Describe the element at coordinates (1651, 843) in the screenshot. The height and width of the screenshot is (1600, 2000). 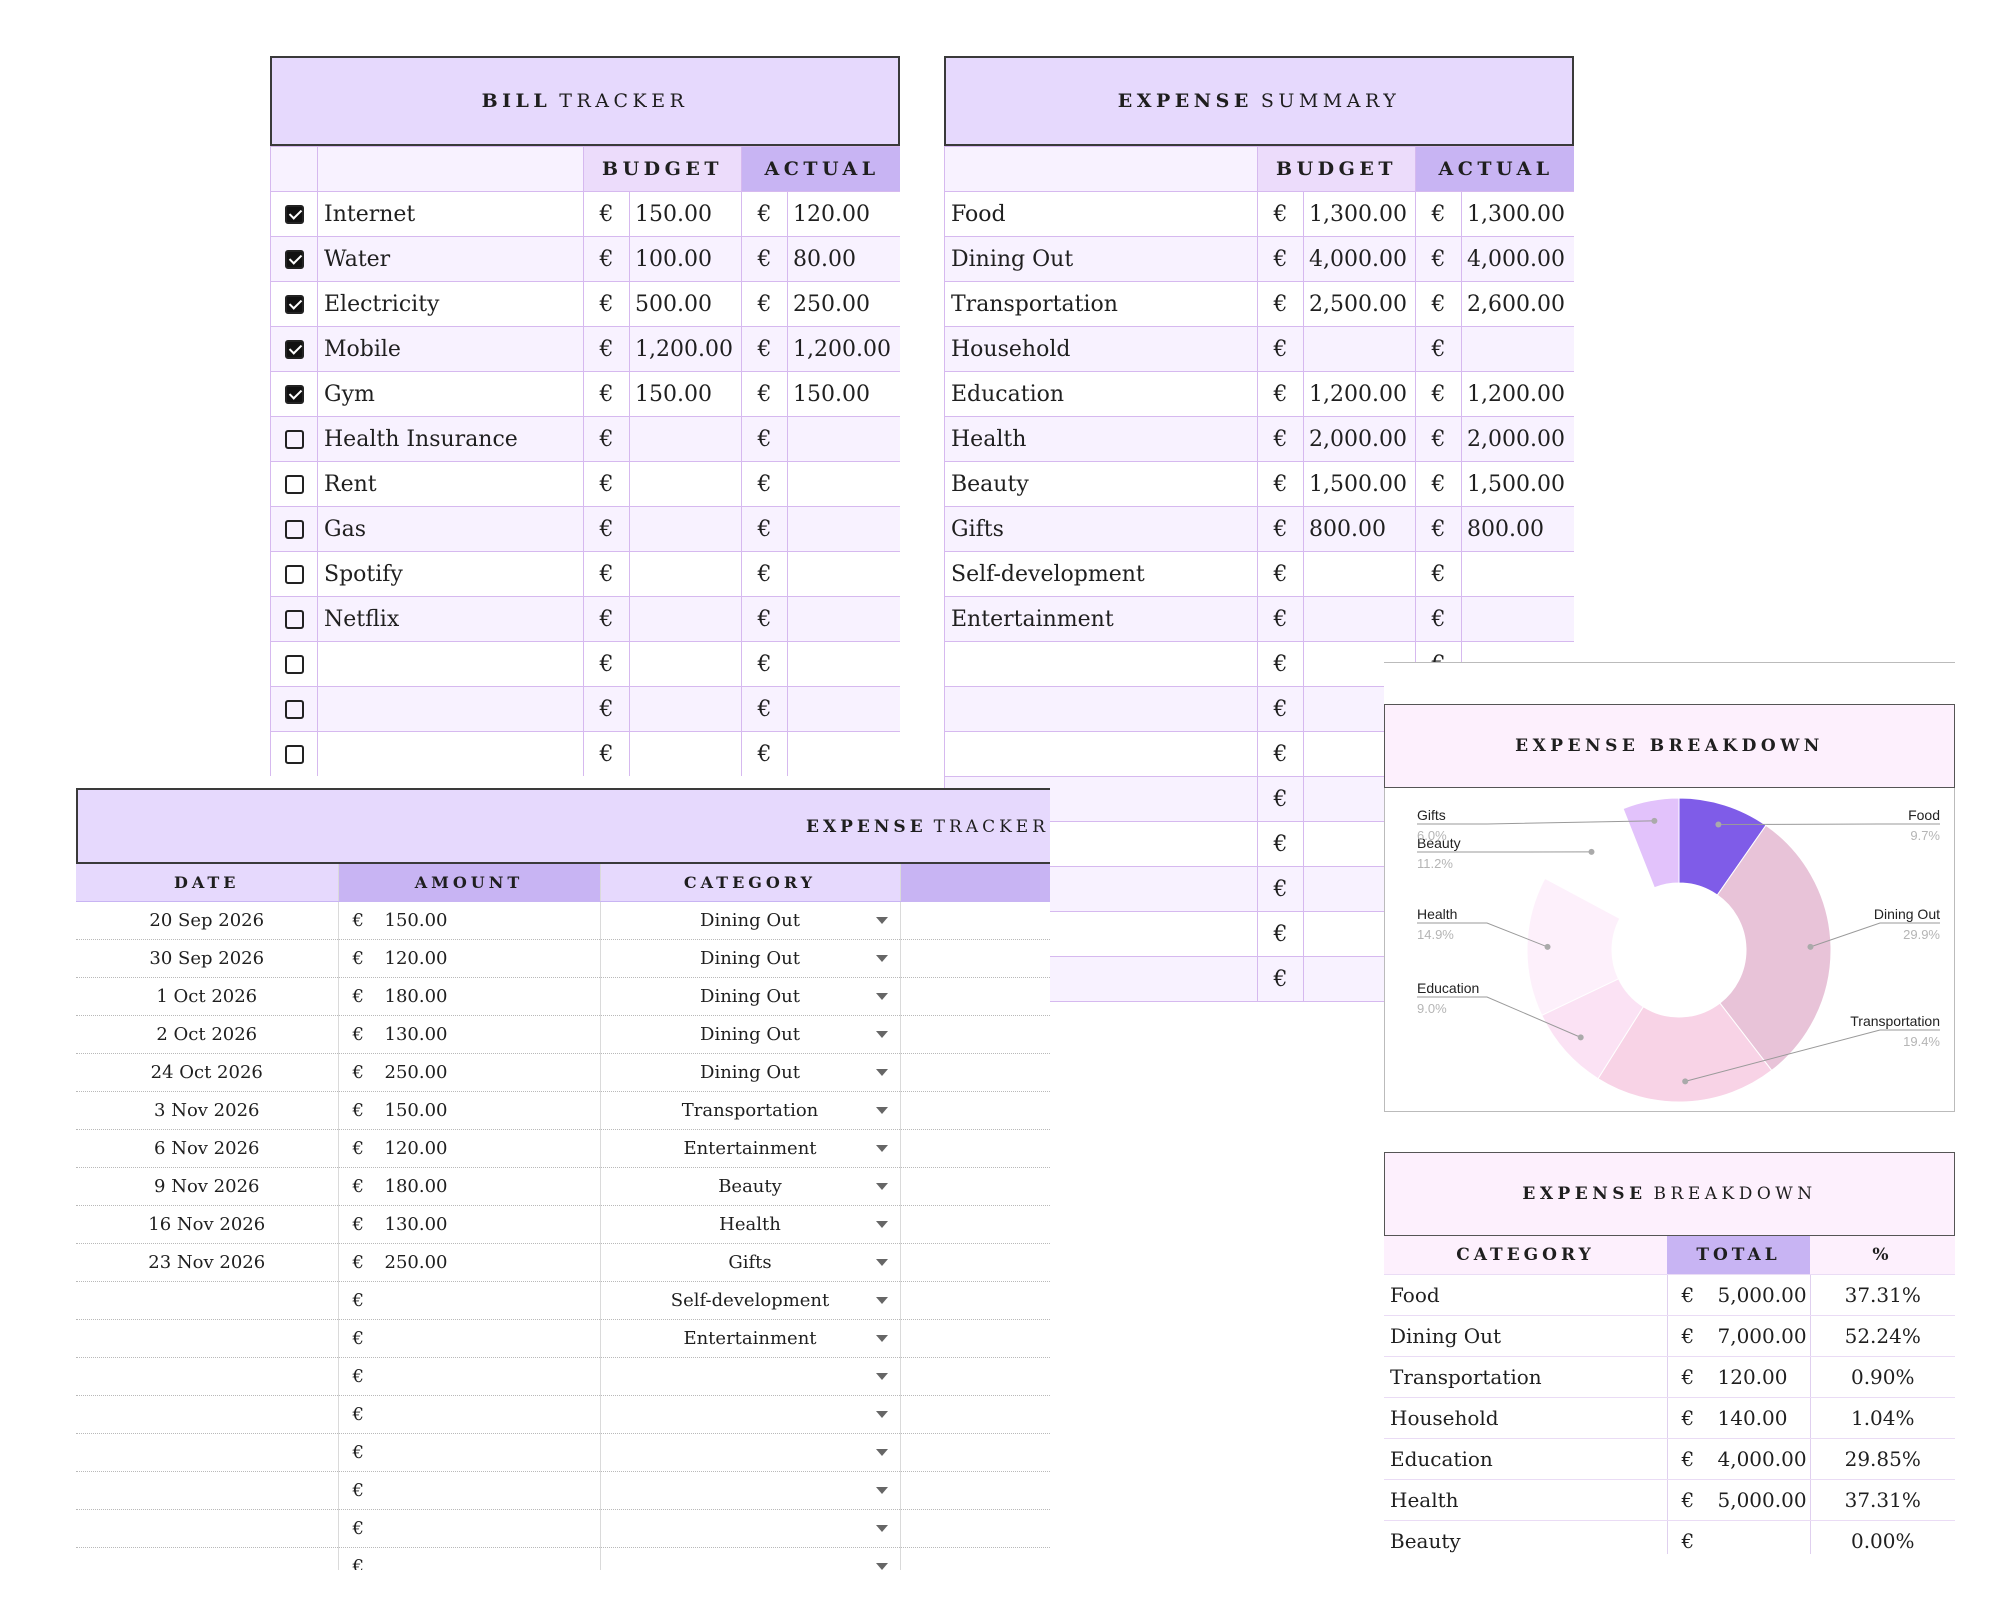
I see `donut-slice-gifts` at that location.